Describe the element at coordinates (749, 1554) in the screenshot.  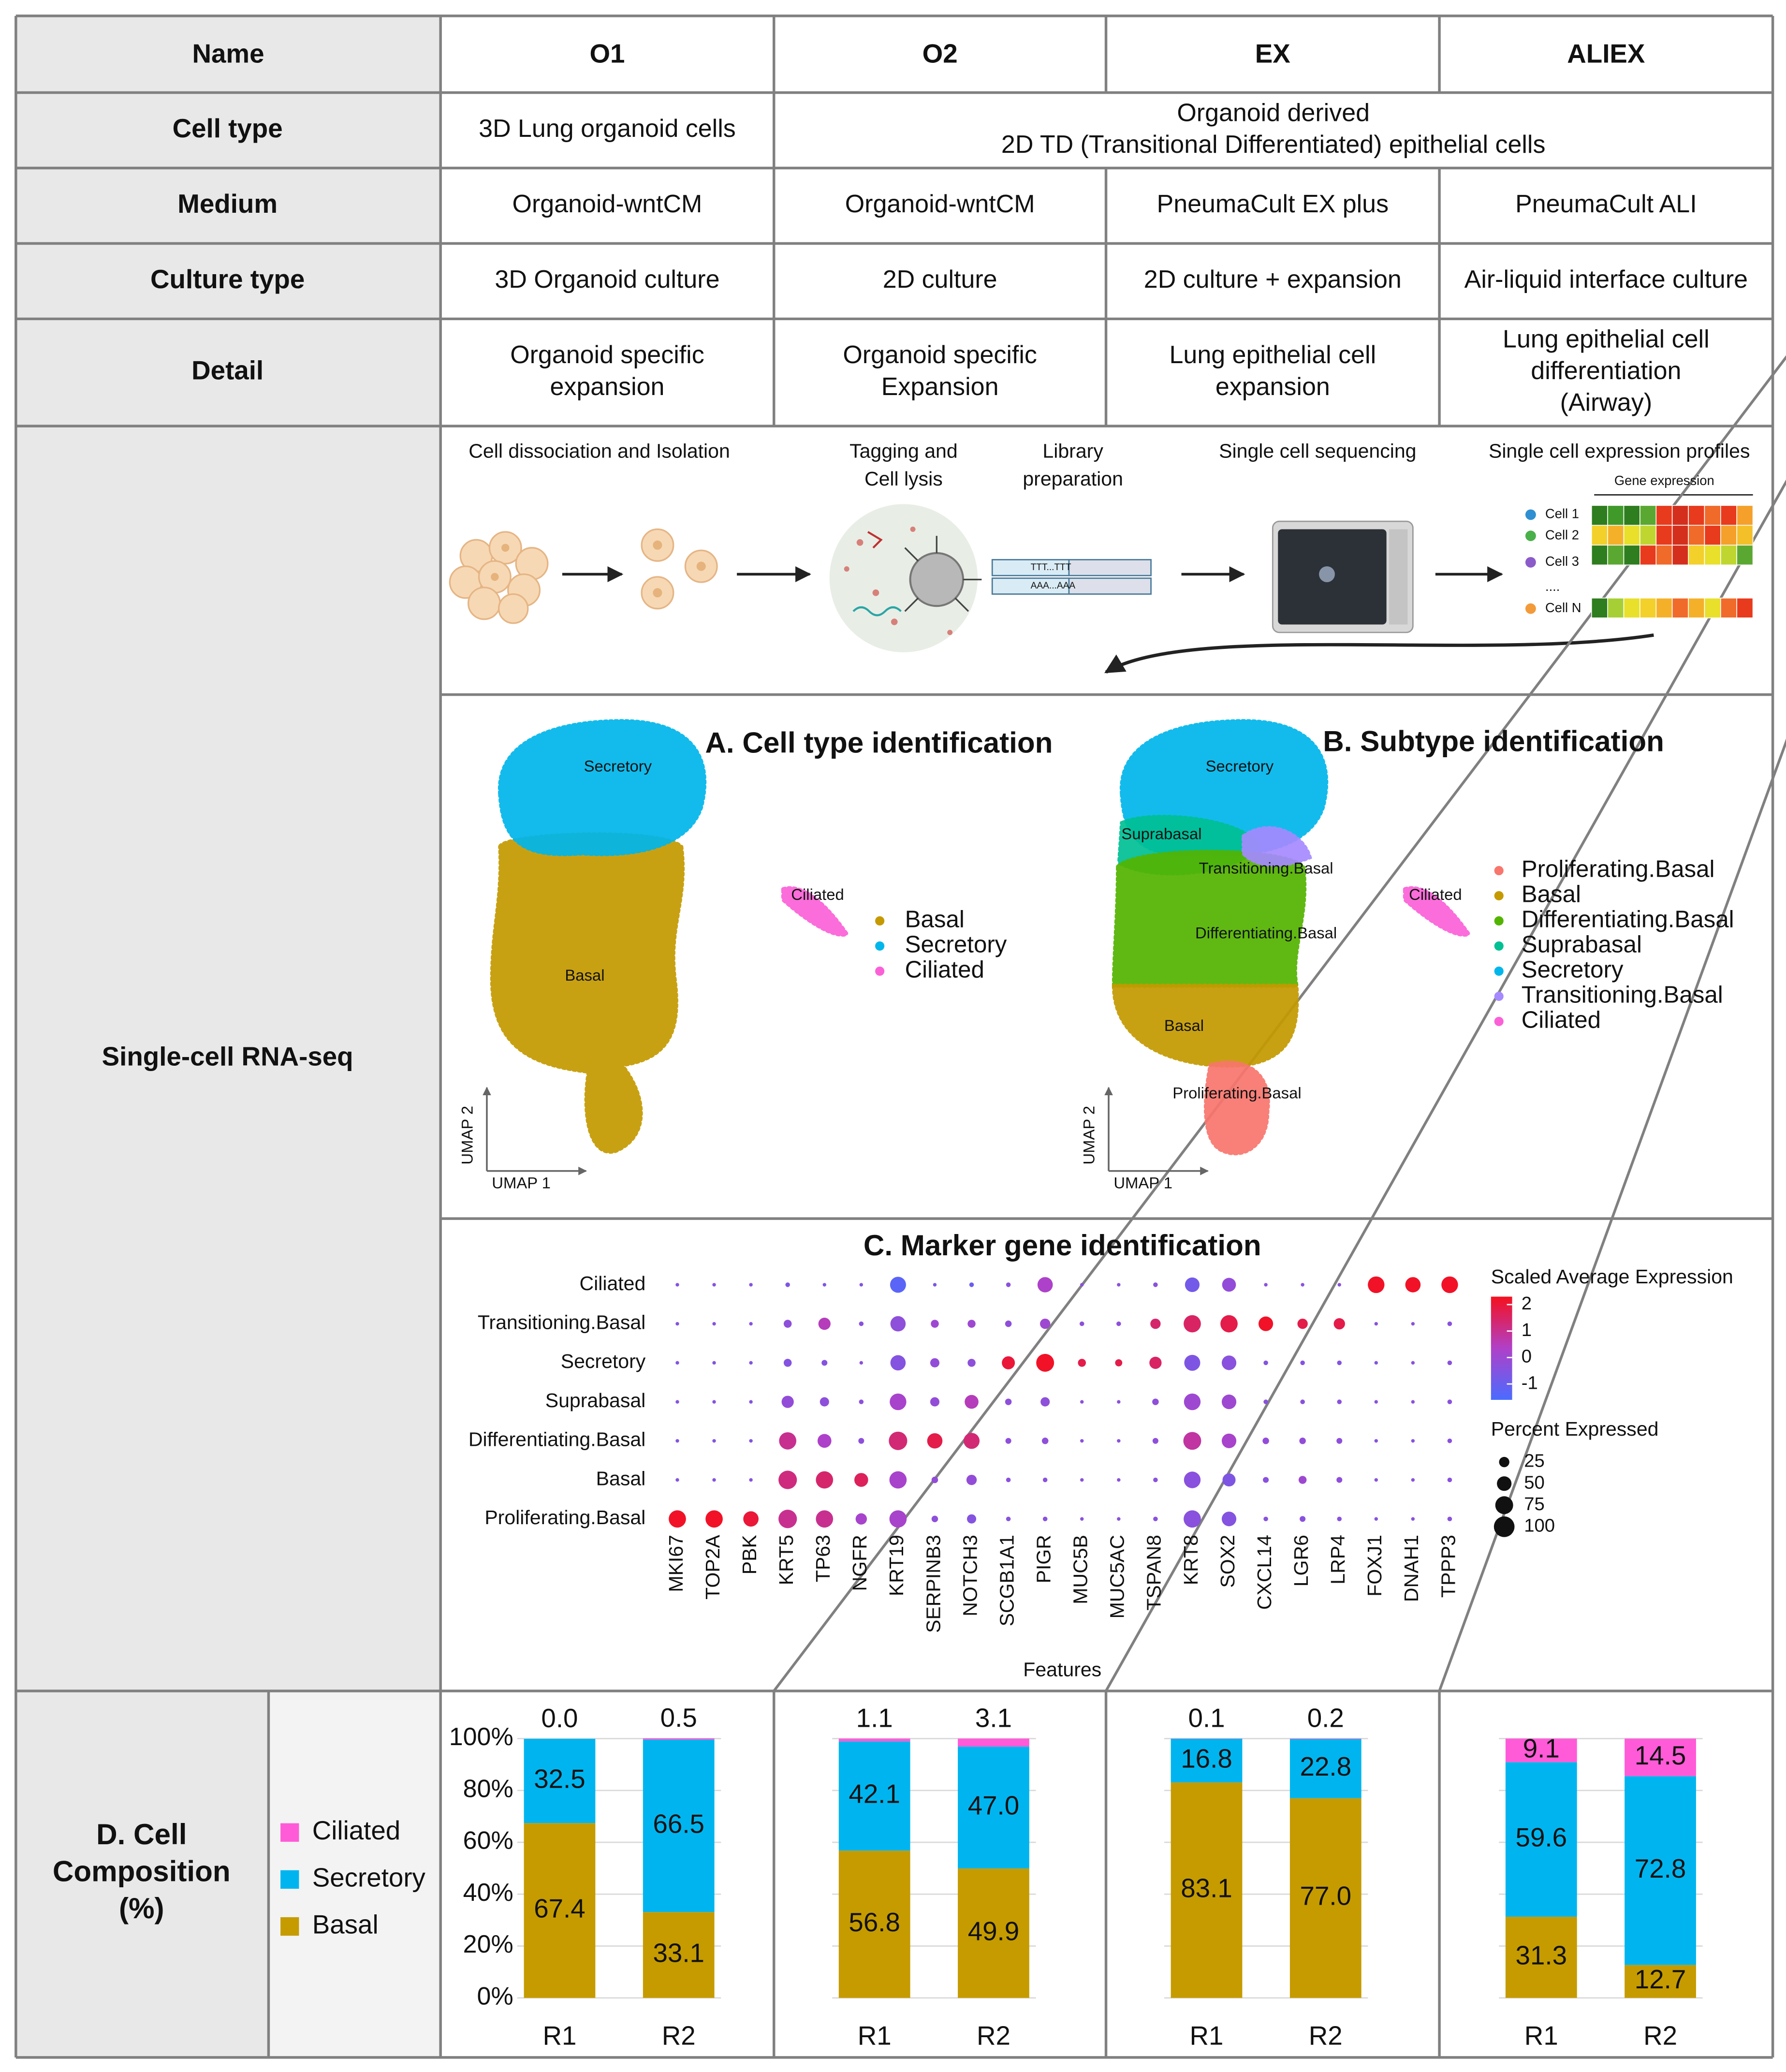
I see `gene-label: PBK` at that location.